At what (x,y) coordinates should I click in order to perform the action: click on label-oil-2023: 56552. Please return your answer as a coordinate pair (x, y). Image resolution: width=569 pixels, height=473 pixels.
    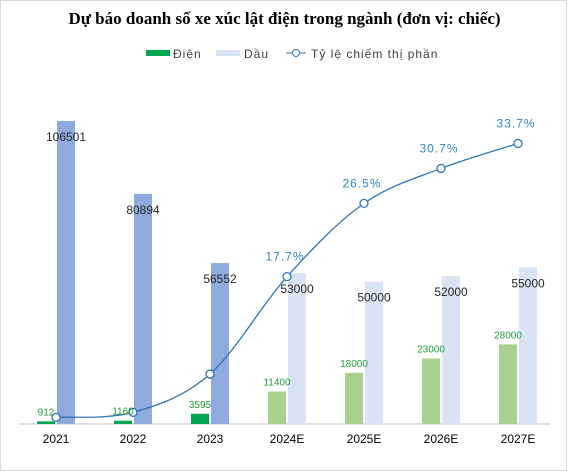
    Looking at the image, I should click on (220, 279).